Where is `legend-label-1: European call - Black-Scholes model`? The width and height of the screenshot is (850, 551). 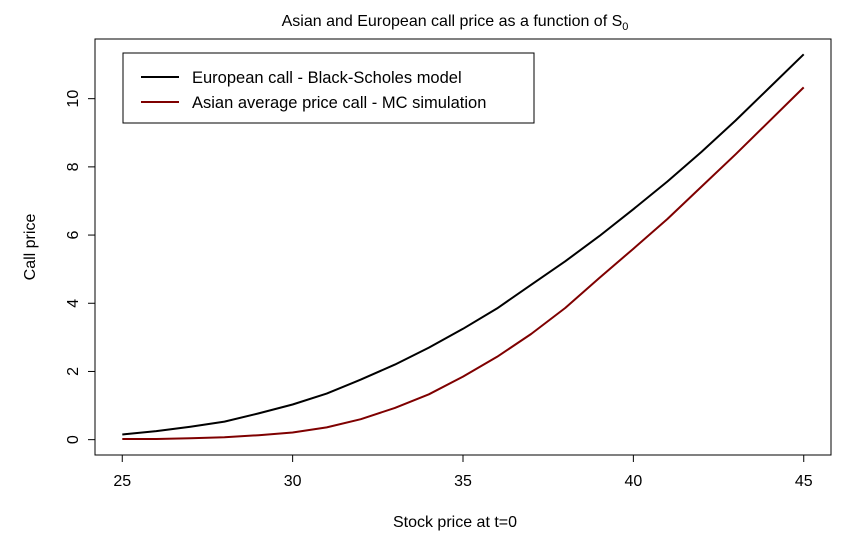 legend-label-1: European call - Black-Scholes model is located at coordinates (327, 78).